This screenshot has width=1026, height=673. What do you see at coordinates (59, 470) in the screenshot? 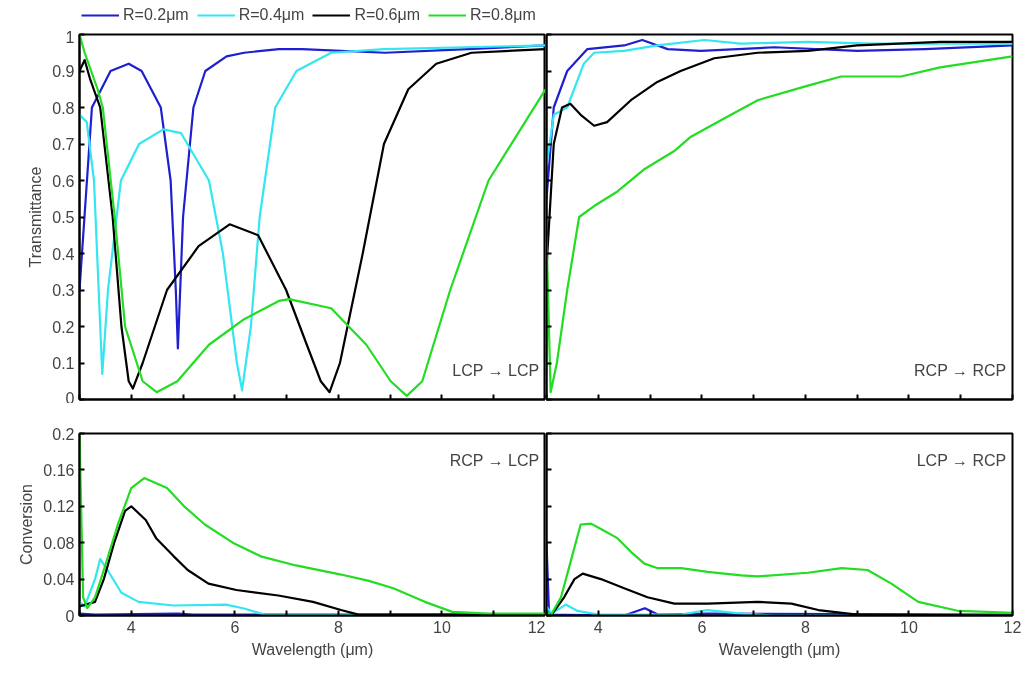
I see `y-tick-label: 0.16` at bounding box center [59, 470].